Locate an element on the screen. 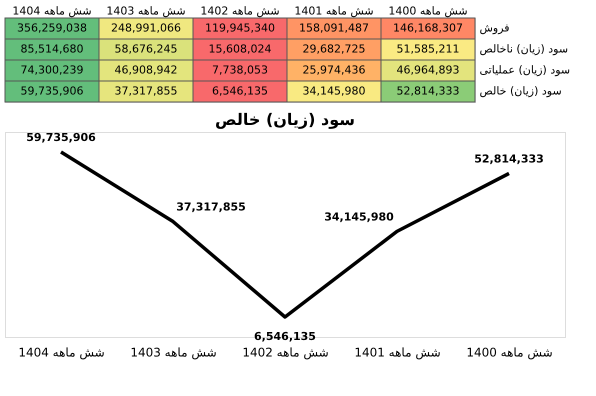  data-label: 51,585,211 is located at coordinates (428, 49).